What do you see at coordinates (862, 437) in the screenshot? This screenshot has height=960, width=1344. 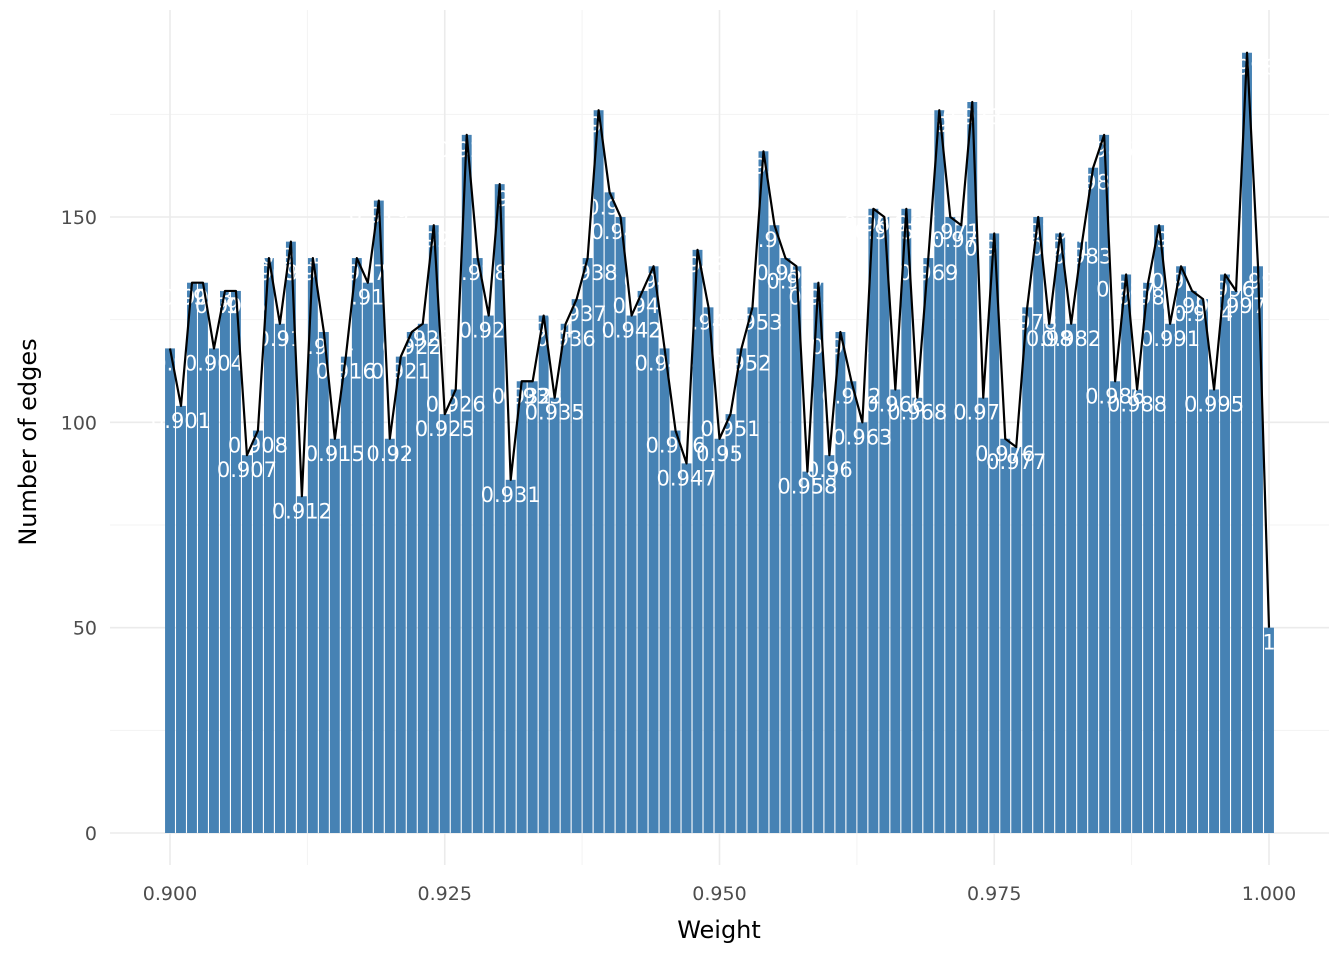 I see `bar-value-label: 0.963` at bounding box center [862, 437].